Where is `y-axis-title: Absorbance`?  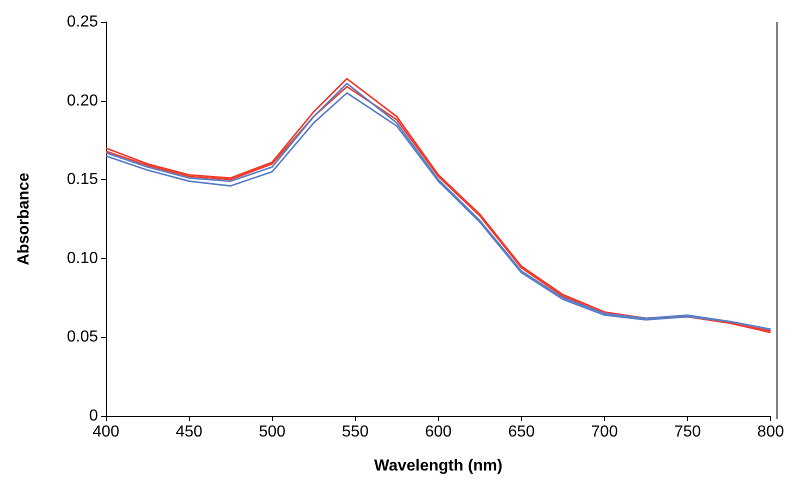 y-axis-title: Absorbance is located at coordinates (24, 219).